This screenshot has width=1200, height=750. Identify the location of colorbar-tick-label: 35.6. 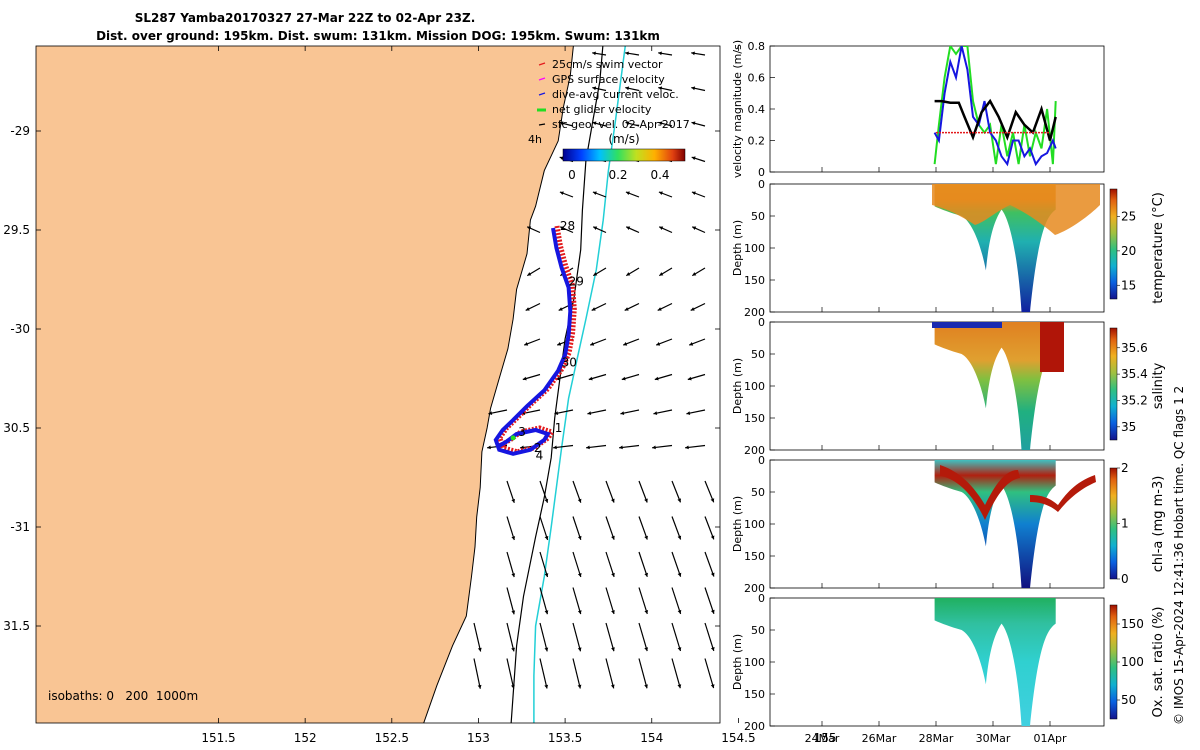
(1134, 348).